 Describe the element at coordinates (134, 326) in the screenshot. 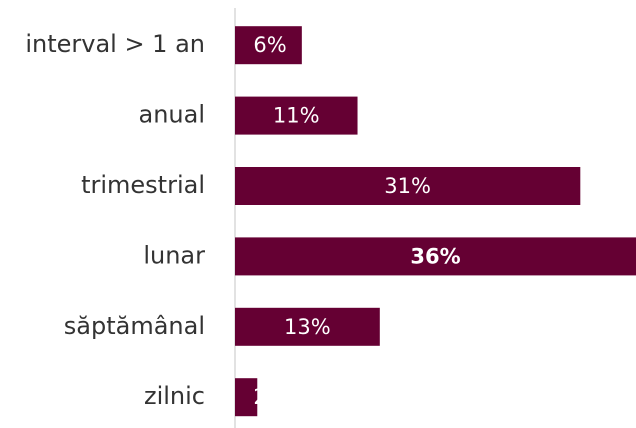

I see `category-label: săptămânal` at that location.